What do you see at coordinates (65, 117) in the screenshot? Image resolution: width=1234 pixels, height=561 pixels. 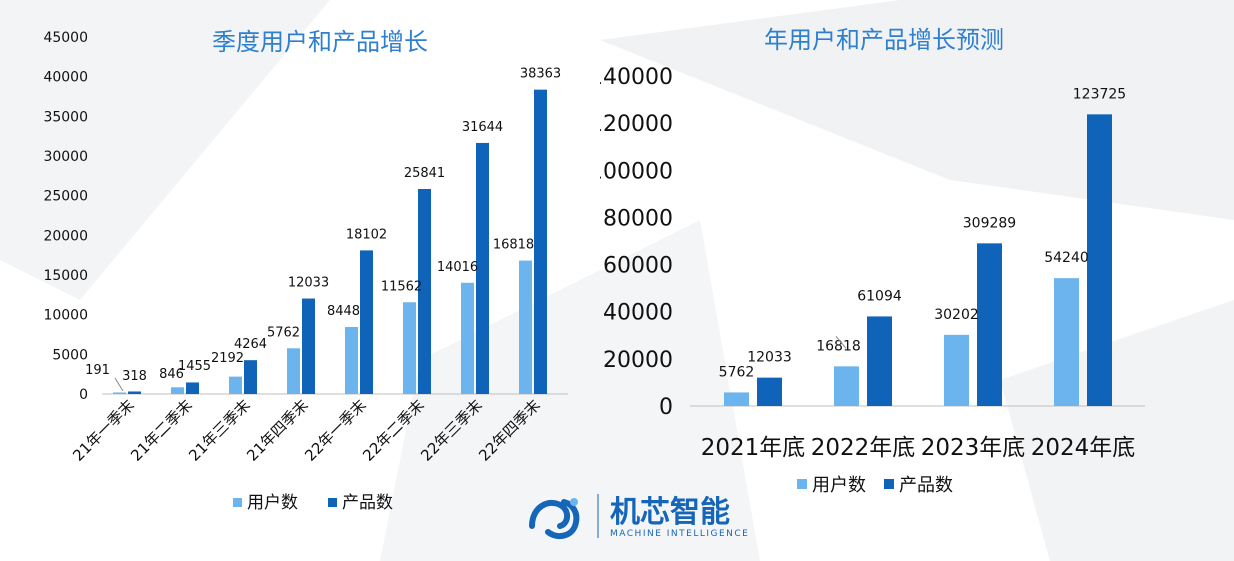 I see `y-tick-label: 35000` at bounding box center [65, 117].